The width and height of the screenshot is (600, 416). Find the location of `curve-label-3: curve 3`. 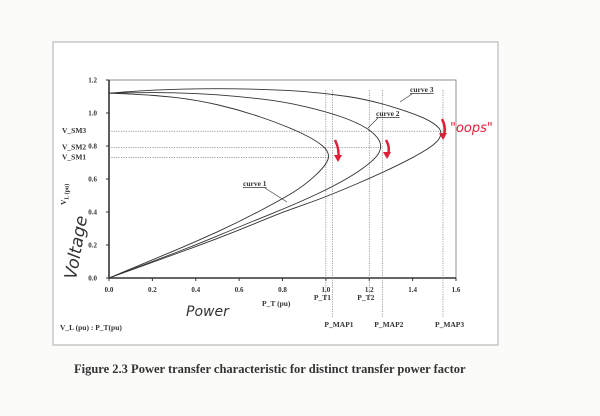

curve-label-3: curve 3 is located at coordinates (422, 89).